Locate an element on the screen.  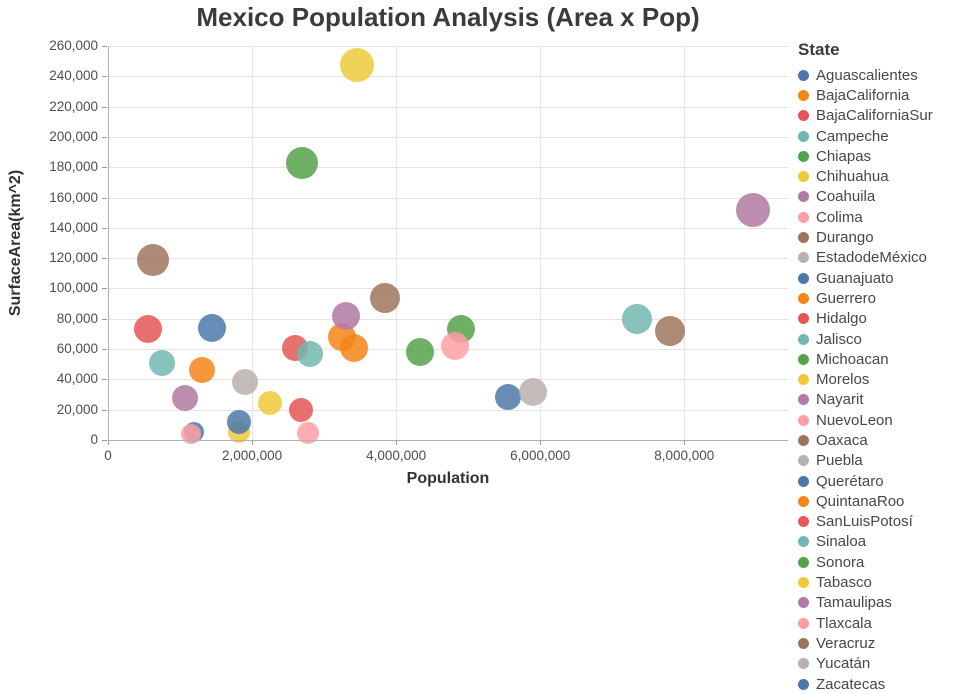
bubble-Jalisco is located at coordinates (637, 318).